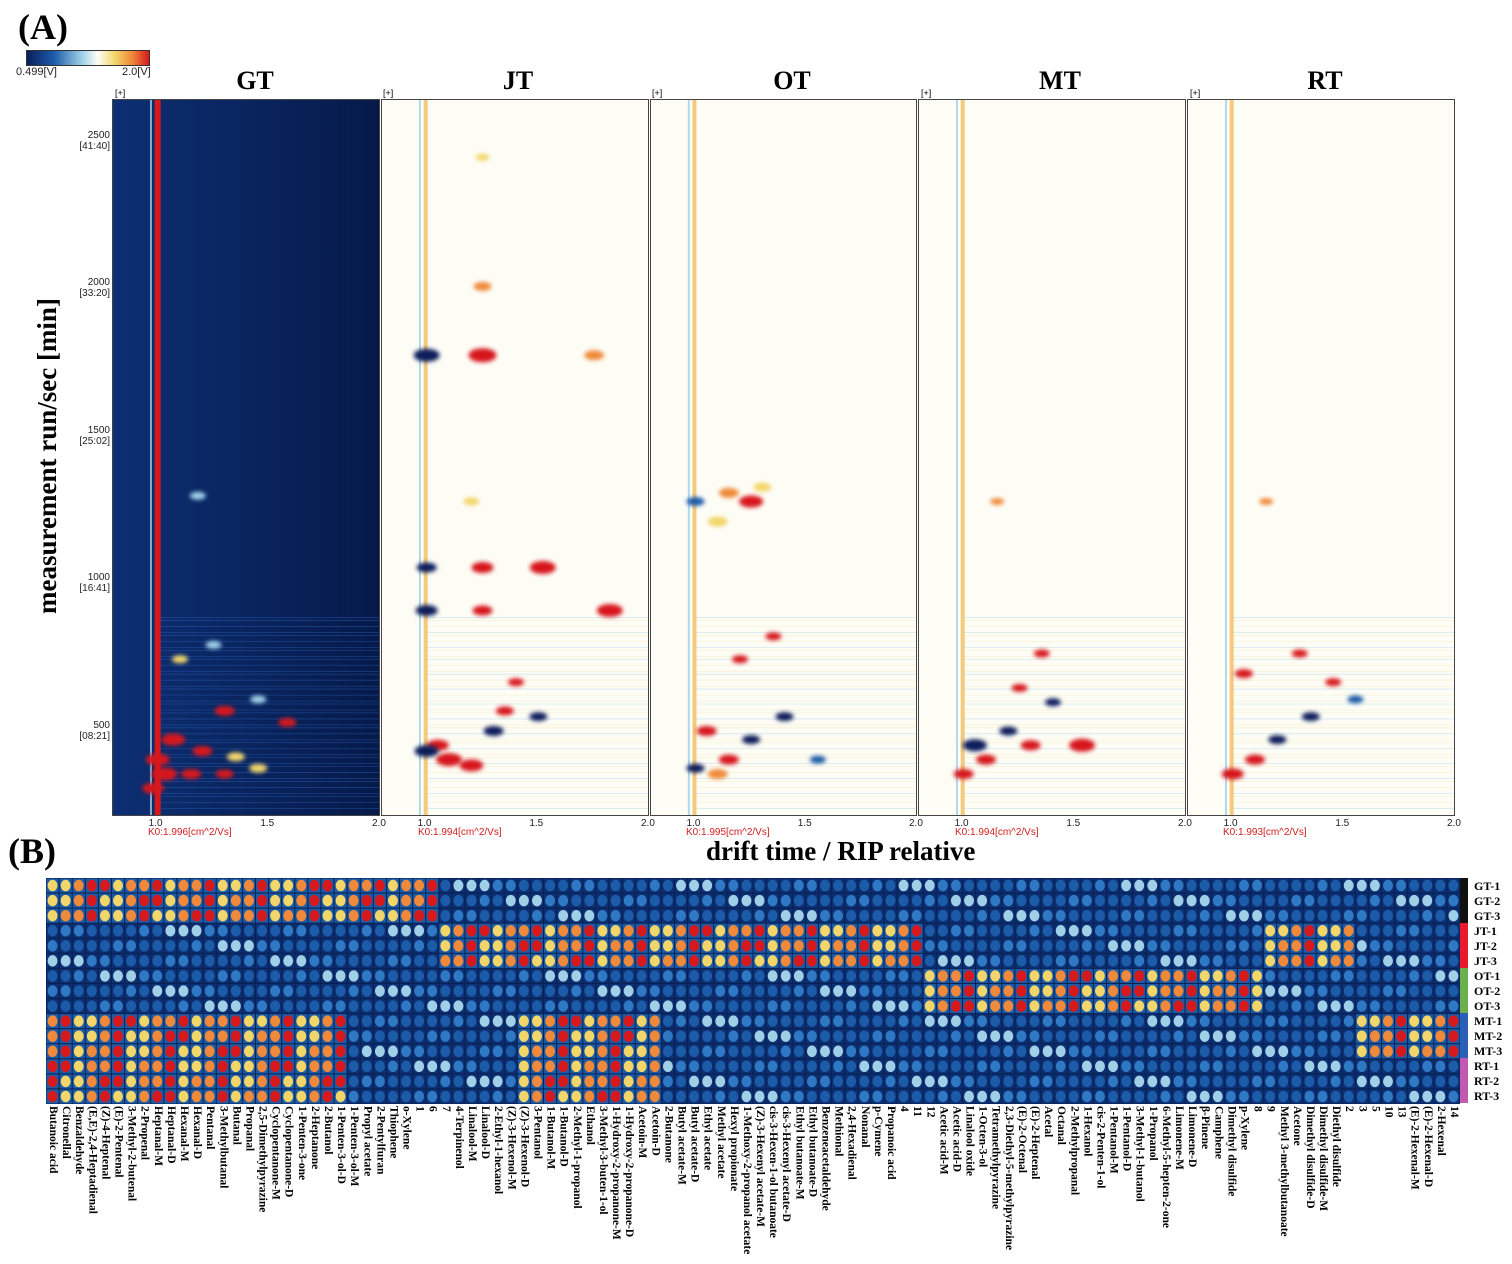 Image resolution: width=1512 pixels, height=1264 pixels. What do you see at coordinates (995, 1158) in the screenshot?
I see `compound-label: Tetramethylpyrazine` at bounding box center [995, 1158].